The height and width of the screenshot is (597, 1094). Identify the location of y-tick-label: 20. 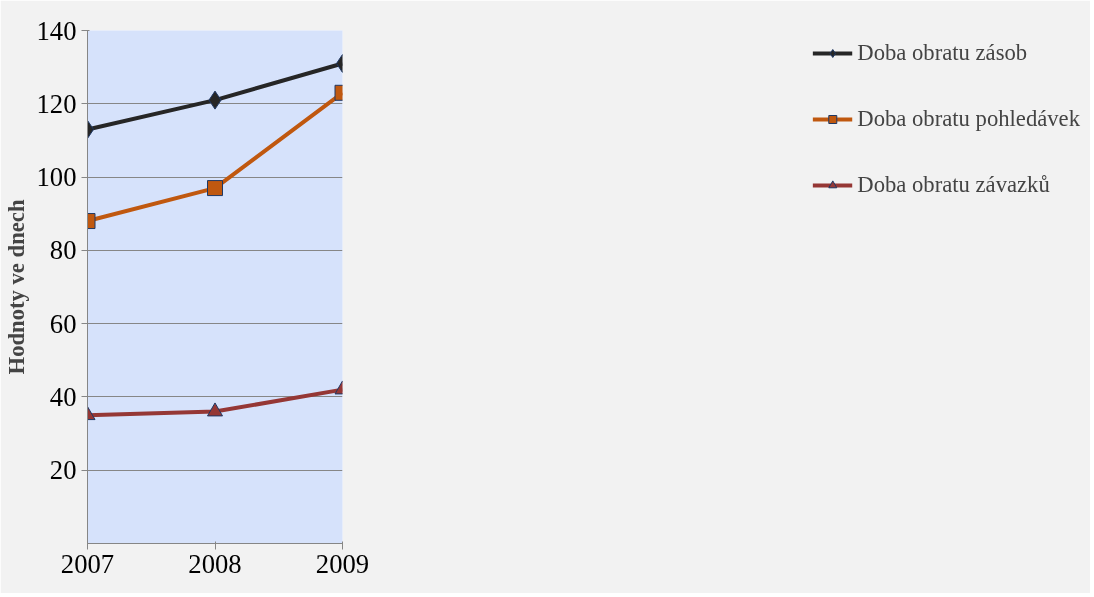
(63, 470).